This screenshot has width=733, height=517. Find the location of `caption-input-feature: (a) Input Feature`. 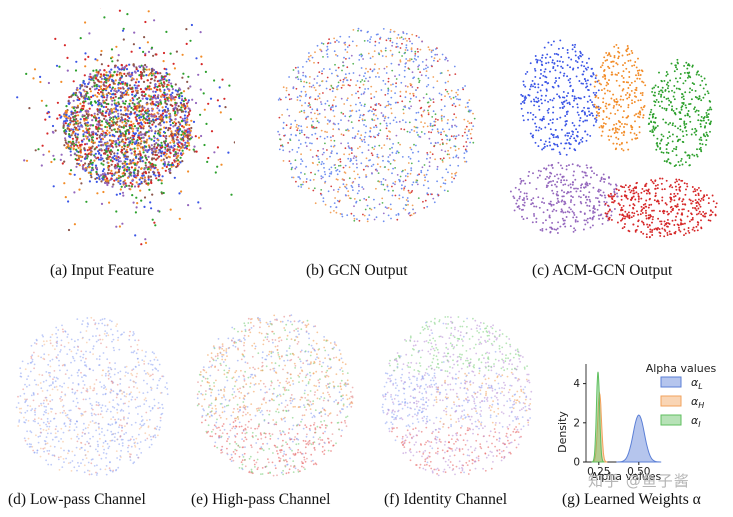

caption-input-feature: (a) Input Feature is located at coordinates (102, 270).